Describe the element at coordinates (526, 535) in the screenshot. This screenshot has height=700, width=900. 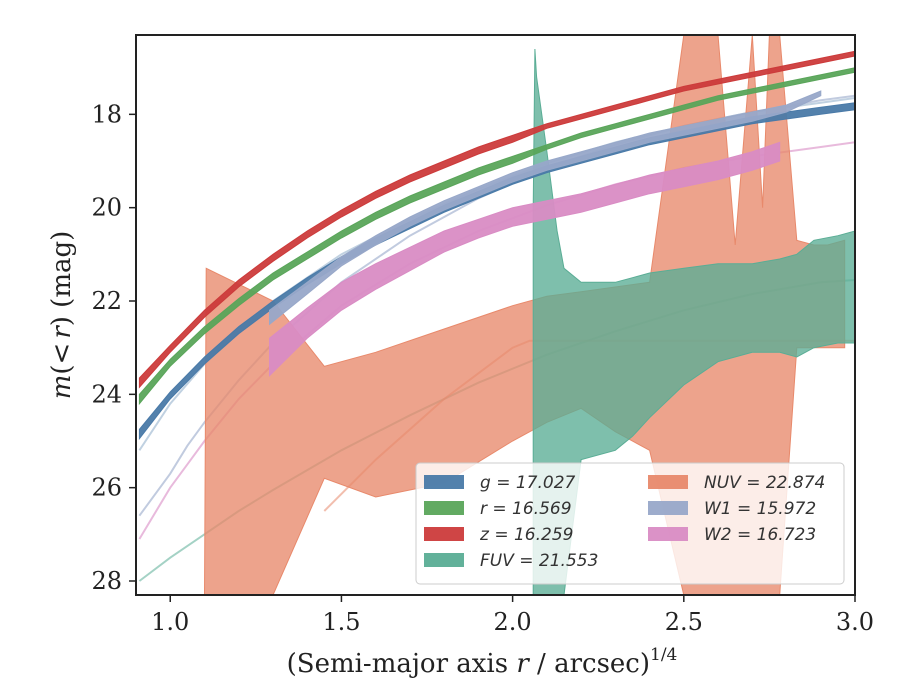
I see `legend-label-z: z = 16.259` at that location.